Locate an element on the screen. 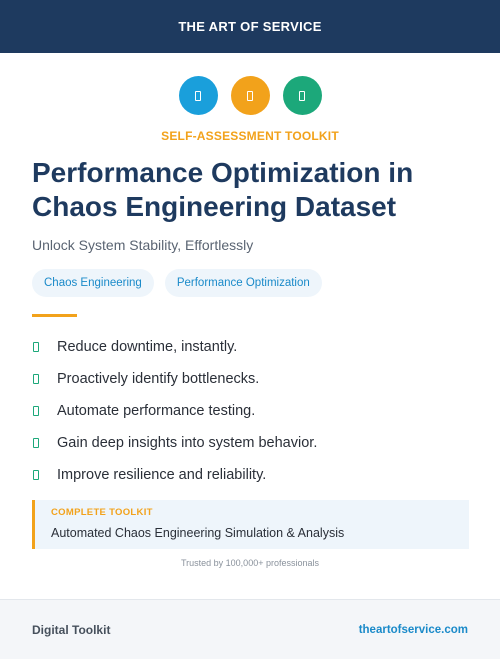 Image resolution: width=500 pixels, height=659 pixels. icon-row is located at coordinates (250, 95).